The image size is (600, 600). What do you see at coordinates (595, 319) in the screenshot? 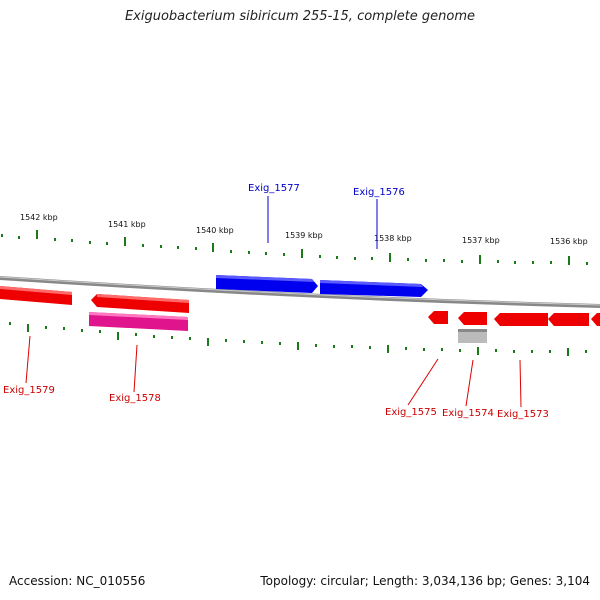
I see `gene-reverse-edge` at bounding box center [595, 319].